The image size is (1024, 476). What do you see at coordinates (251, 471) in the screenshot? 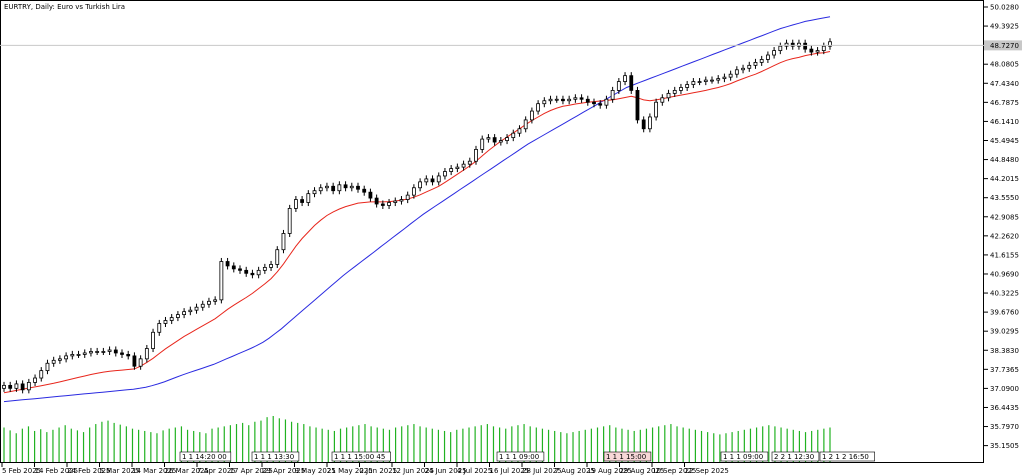
I see `time-tick-label: 17 Apr 2025` at bounding box center [251, 471].